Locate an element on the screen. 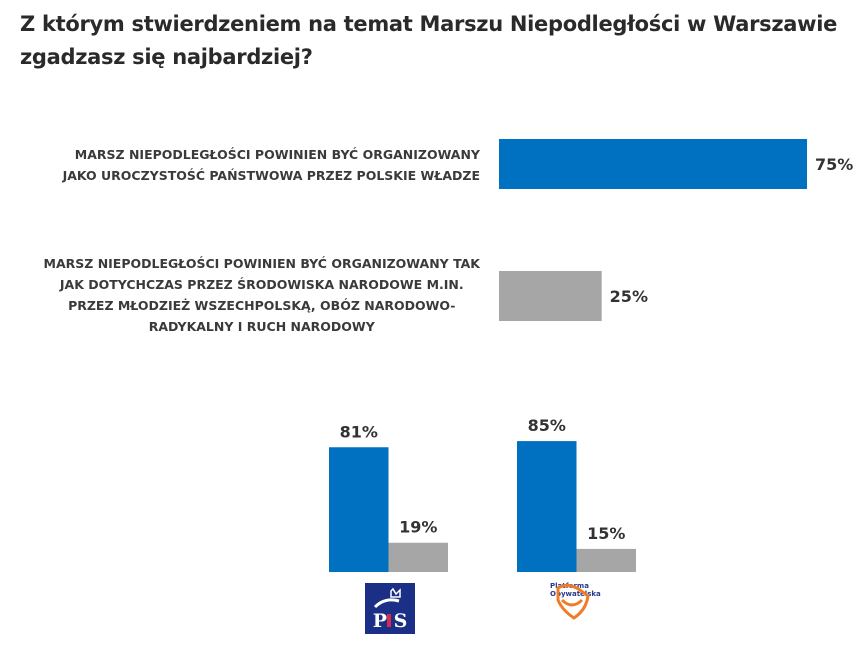 This screenshot has height=650, width=865. po-logo-line: Obywatelska is located at coordinates (575, 594).